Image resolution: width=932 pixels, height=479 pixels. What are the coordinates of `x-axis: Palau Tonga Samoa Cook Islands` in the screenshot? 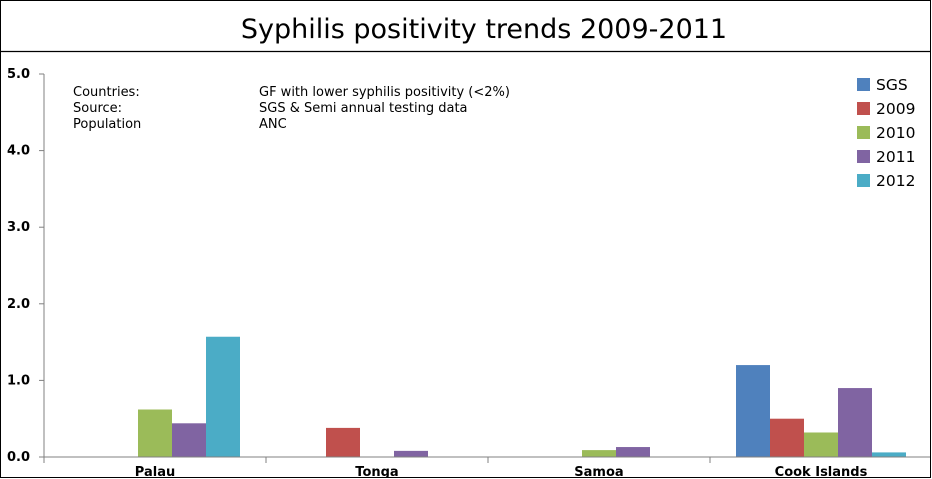 It's located at (486, 467).